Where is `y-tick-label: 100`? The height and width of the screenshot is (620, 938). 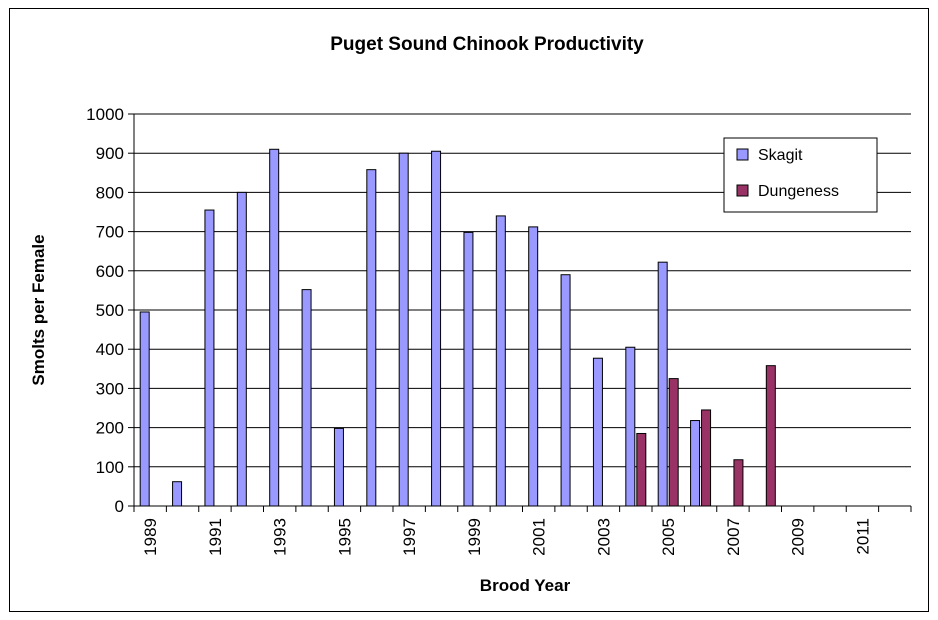
y-tick-label: 100 is located at coordinates (110, 467).